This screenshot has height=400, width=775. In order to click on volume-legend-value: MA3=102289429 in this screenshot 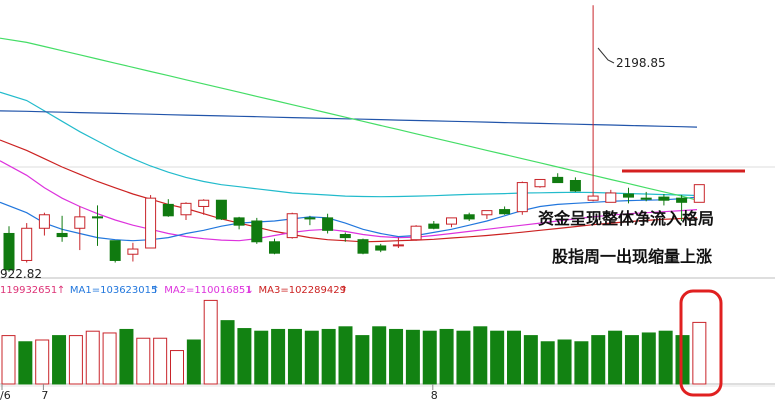, I will do `click(302, 290)`.